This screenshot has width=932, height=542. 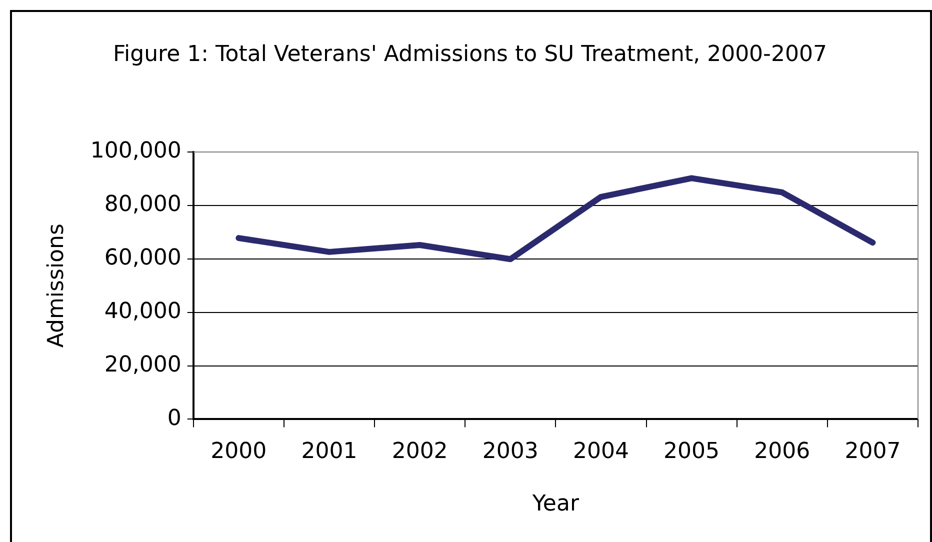 What do you see at coordinates (174, 418) in the screenshot?
I see `y-tick-label: 0` at bounding box center [174, 418].